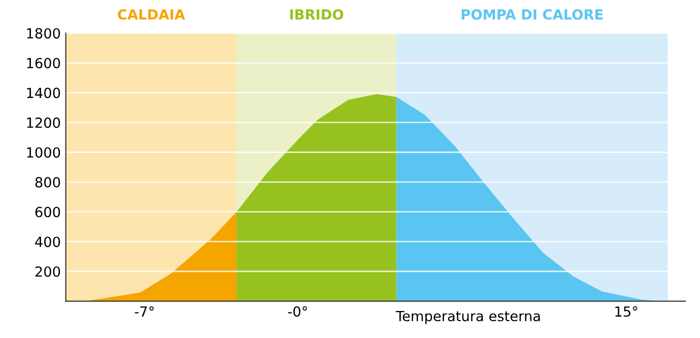 The image size is (700, 338). I want to click on y-tick-label: 1200, so click(43, 122).